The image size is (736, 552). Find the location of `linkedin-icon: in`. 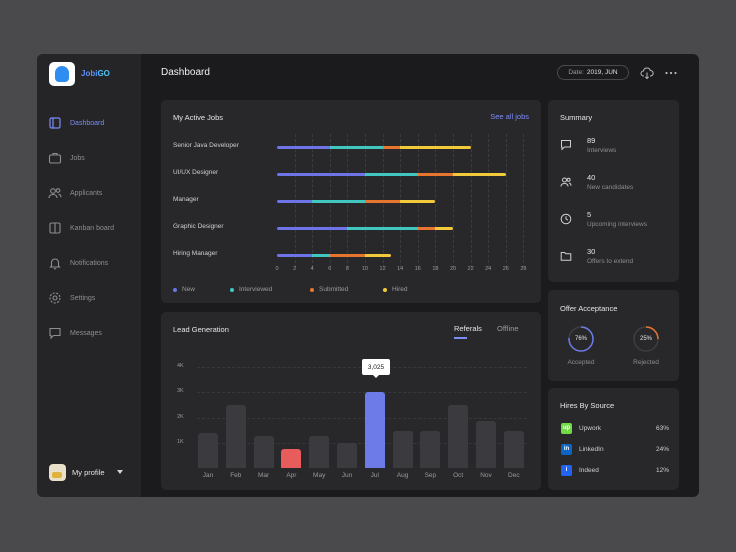

linkedin-icon: in is located at coordinates (566, 449).